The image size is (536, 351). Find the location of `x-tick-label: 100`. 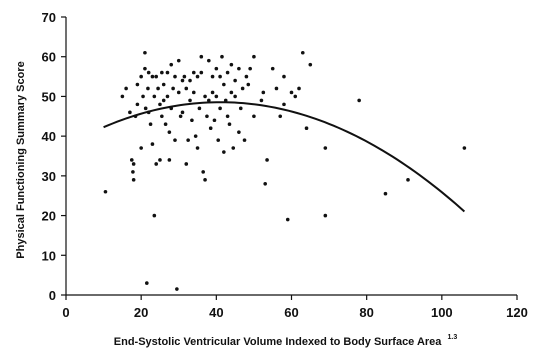

x-tick-label: 100 is located at coordinates (442, 312).